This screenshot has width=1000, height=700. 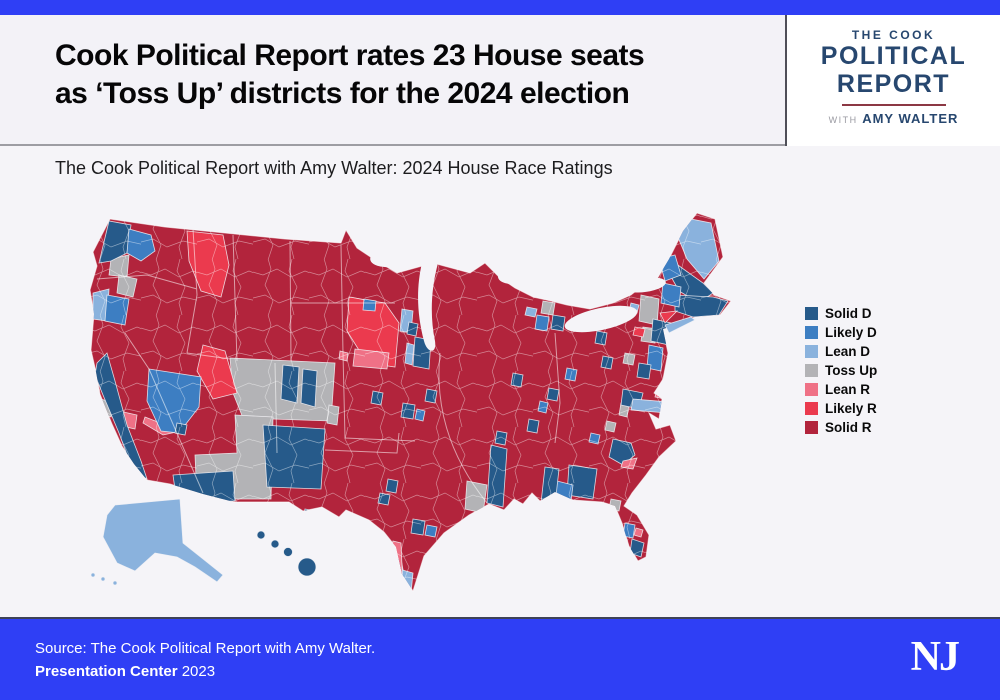 I want to click on national-journal-logo: NJ, so click(x=935, y=657).